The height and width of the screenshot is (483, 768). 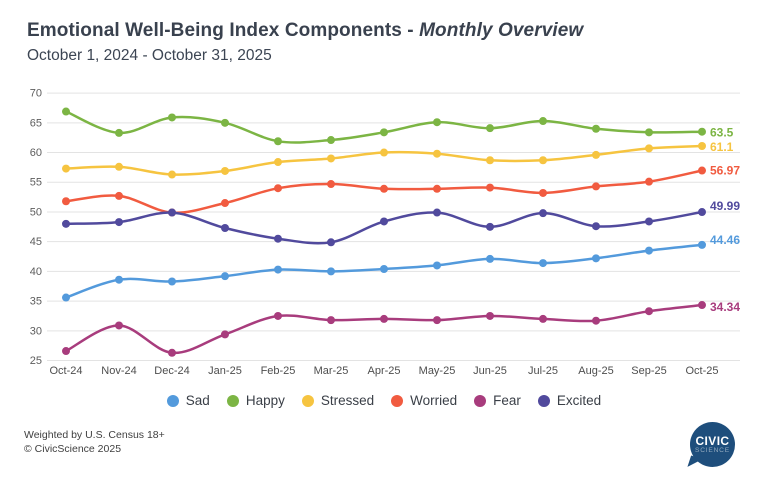 I want to click on legend-item-worried: Worried, so click(x=424, y=400).